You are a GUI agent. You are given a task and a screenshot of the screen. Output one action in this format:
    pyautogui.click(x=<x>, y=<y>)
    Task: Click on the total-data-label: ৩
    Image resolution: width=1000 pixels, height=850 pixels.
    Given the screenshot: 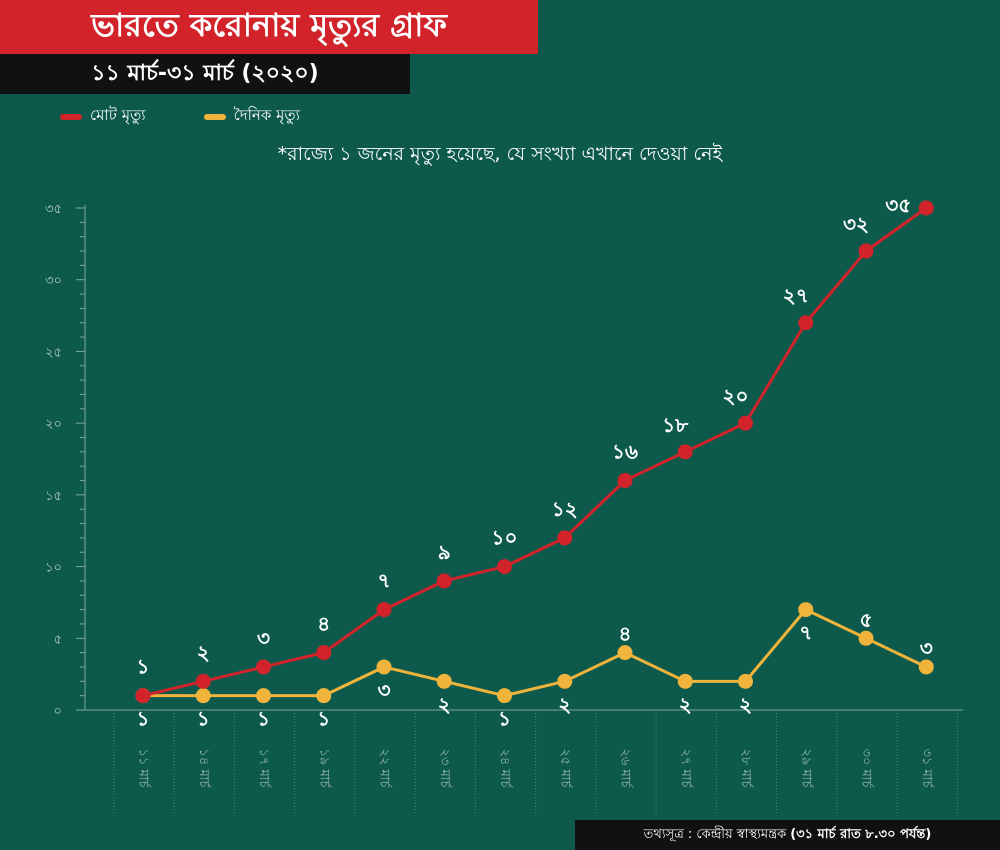 What is the action you would take?
    pyautogui.click(x=263, y=638)
    